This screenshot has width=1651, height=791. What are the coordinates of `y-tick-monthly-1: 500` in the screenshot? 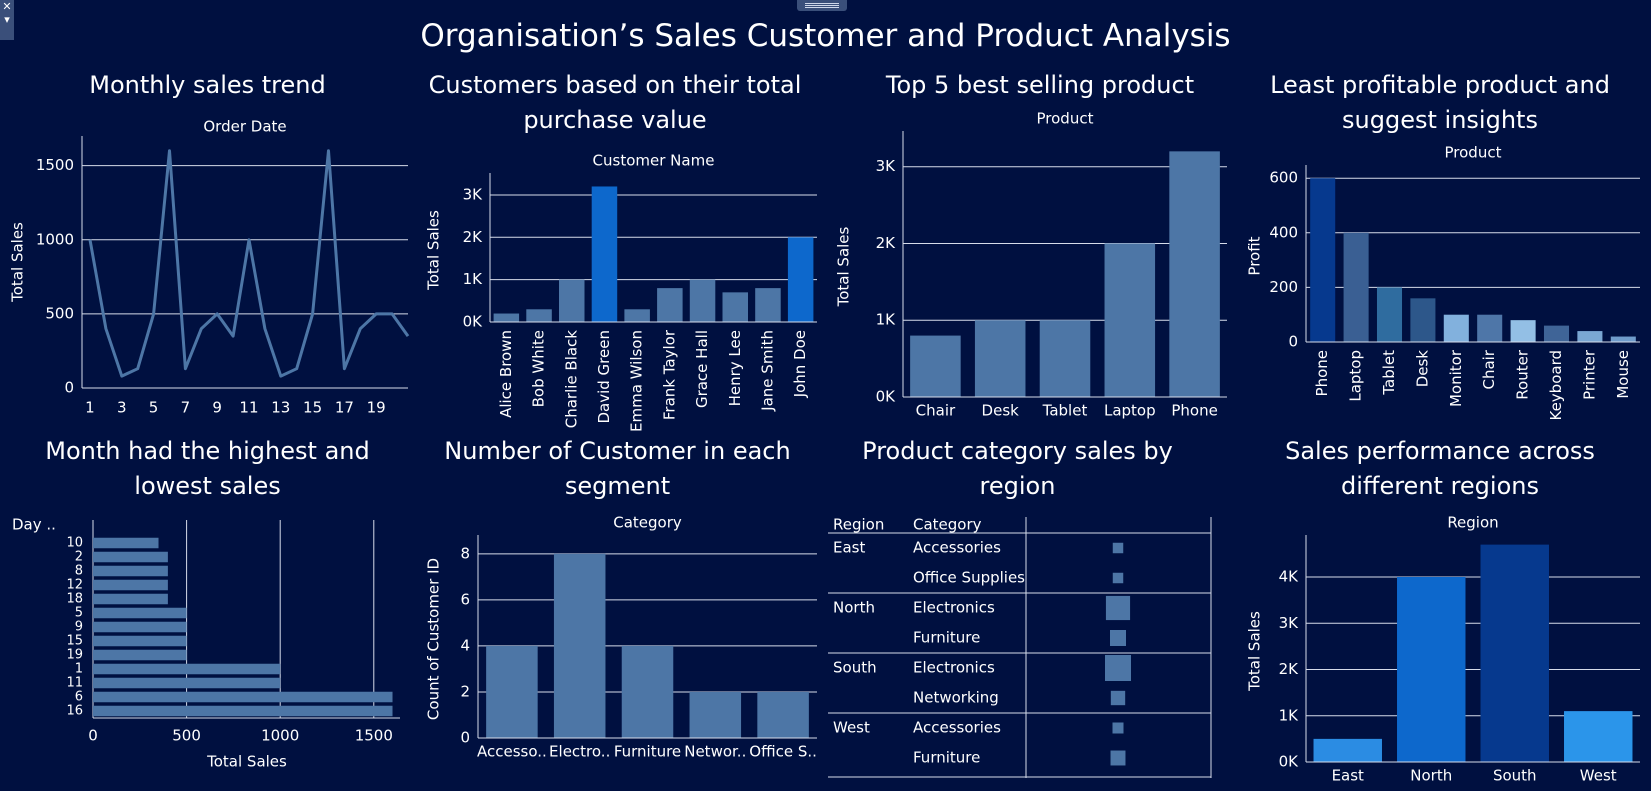 It's located at (59, 313).